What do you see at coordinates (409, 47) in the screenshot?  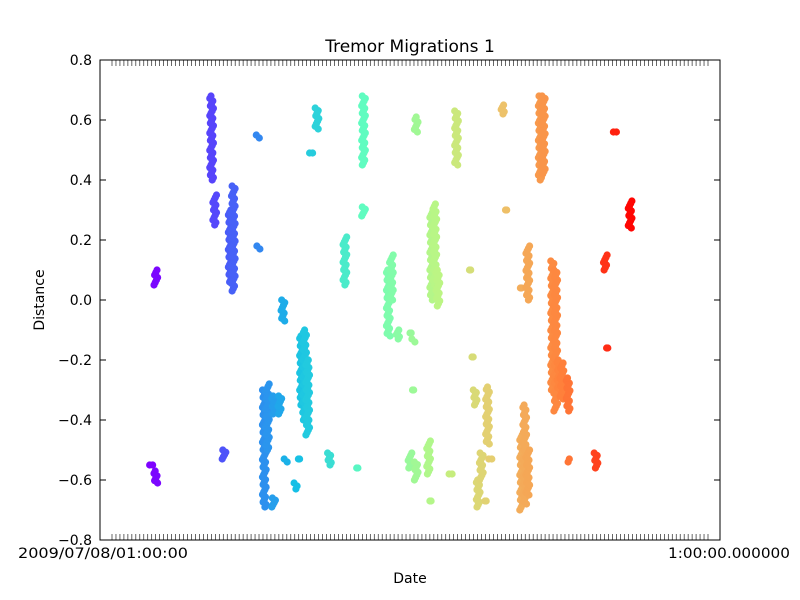 I see `chart-title: Tremor Migrations 1` at bounding box center [409, 47].